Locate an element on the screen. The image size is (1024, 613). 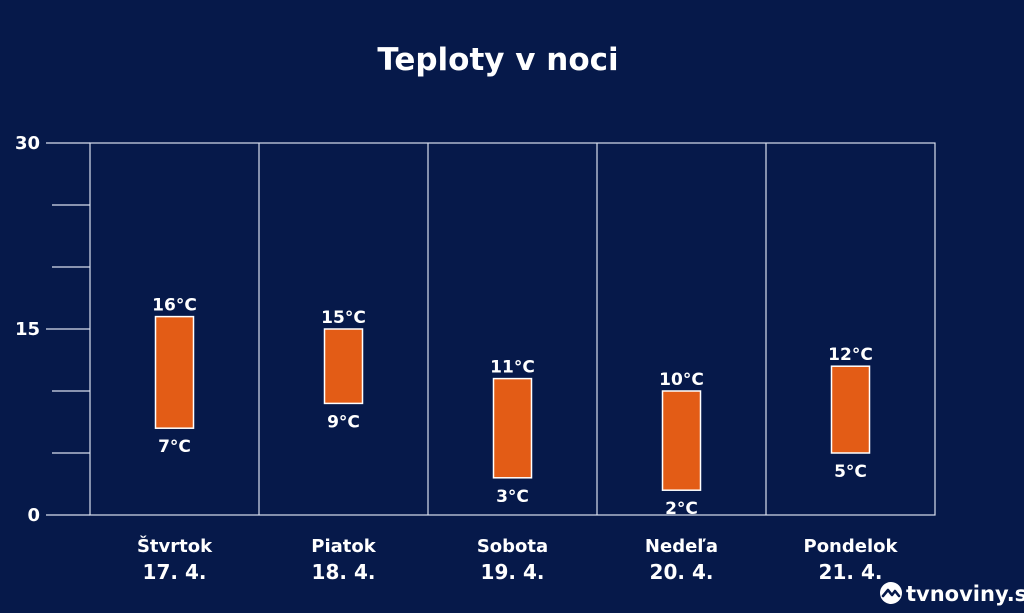
max-temp-label: 16°C is located at coordinates (174, 306).